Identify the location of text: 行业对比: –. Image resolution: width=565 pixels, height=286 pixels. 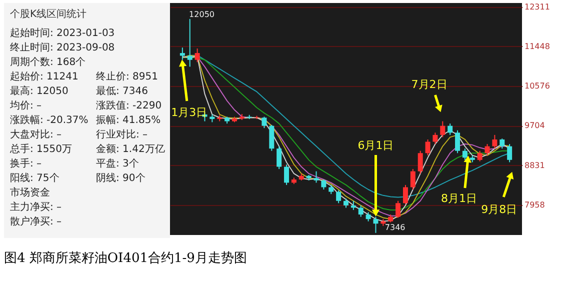
(122, 134).